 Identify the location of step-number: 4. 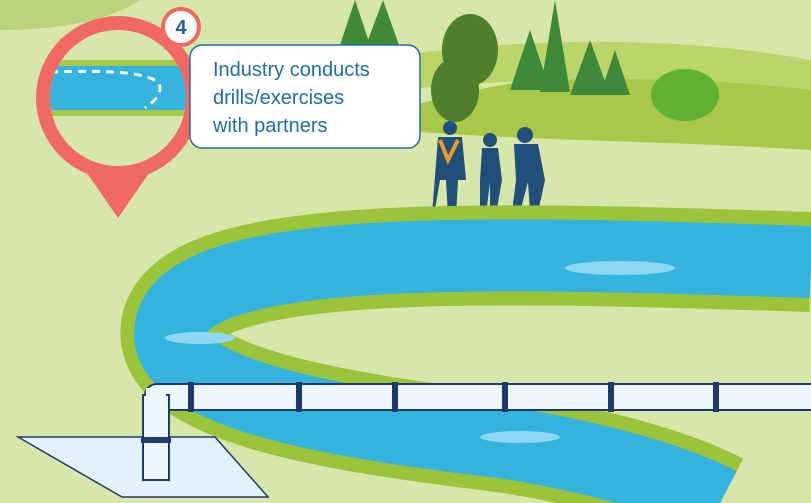
(181, 28).